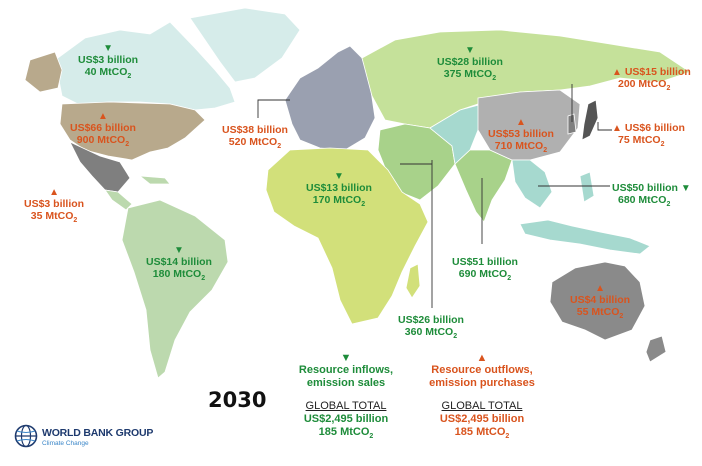 Image resolution: width=702 pixels, height=466 pixels. I want to click on year-label: 2030, so click(237, 400).